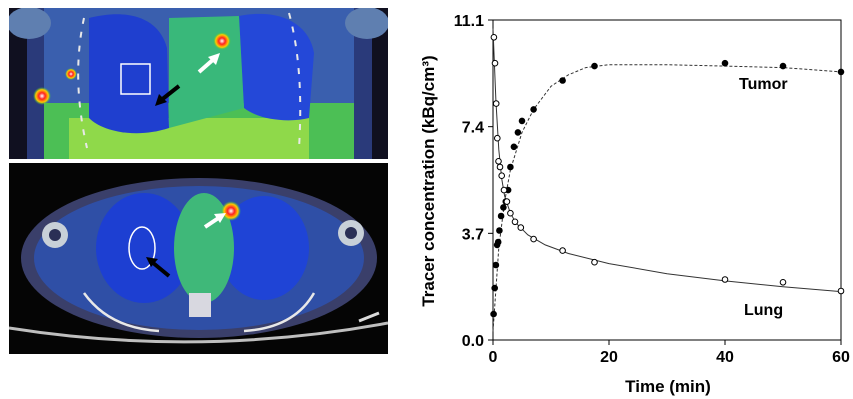 The image size is (853, 399). What do you see at coordinates (609, 357) in the screenshot?
I see `x-tick-label: 20` at bounding box center [609, 357].